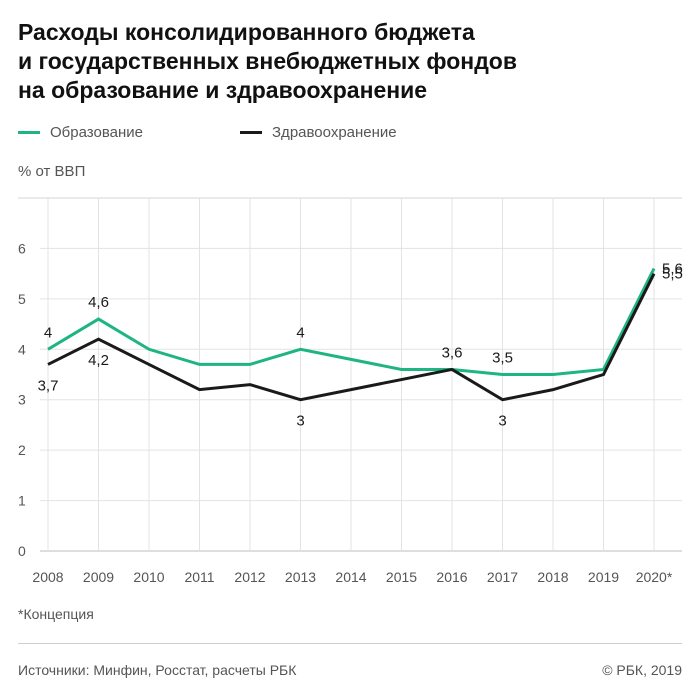  Describe the element at coordinates (672, 274) in the screenshot. I see `data-label: 5,5` at that location.